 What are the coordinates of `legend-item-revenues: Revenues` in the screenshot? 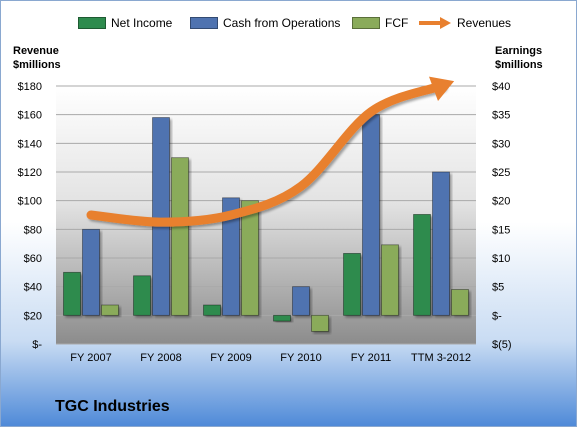 It's located at (464, 23).